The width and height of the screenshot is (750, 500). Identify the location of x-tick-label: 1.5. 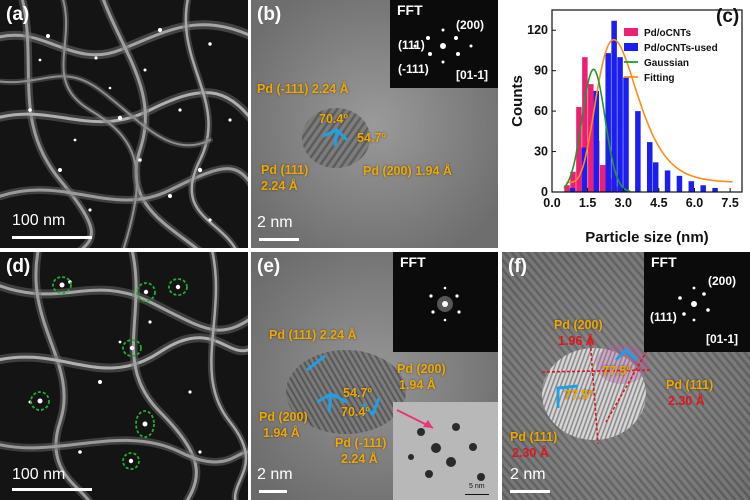
(587, 203).